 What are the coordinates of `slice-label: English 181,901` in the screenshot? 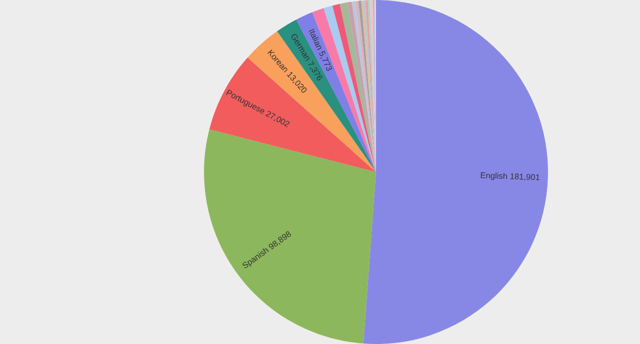 It's located at (510, 177).